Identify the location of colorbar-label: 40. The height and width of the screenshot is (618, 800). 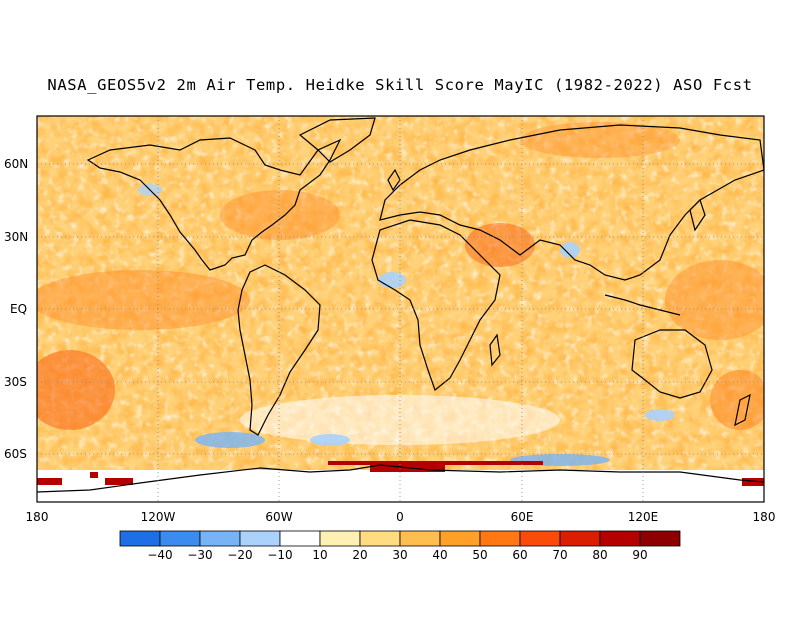
(439, 555).